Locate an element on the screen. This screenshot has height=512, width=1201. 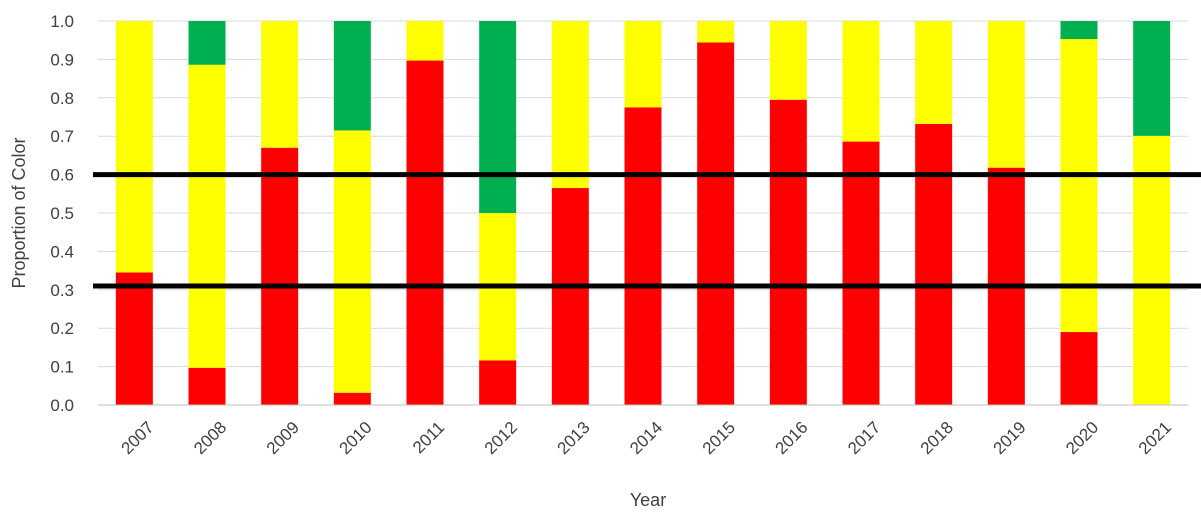
x-tick-label: 2021 is located at coordinates (1155, 438).